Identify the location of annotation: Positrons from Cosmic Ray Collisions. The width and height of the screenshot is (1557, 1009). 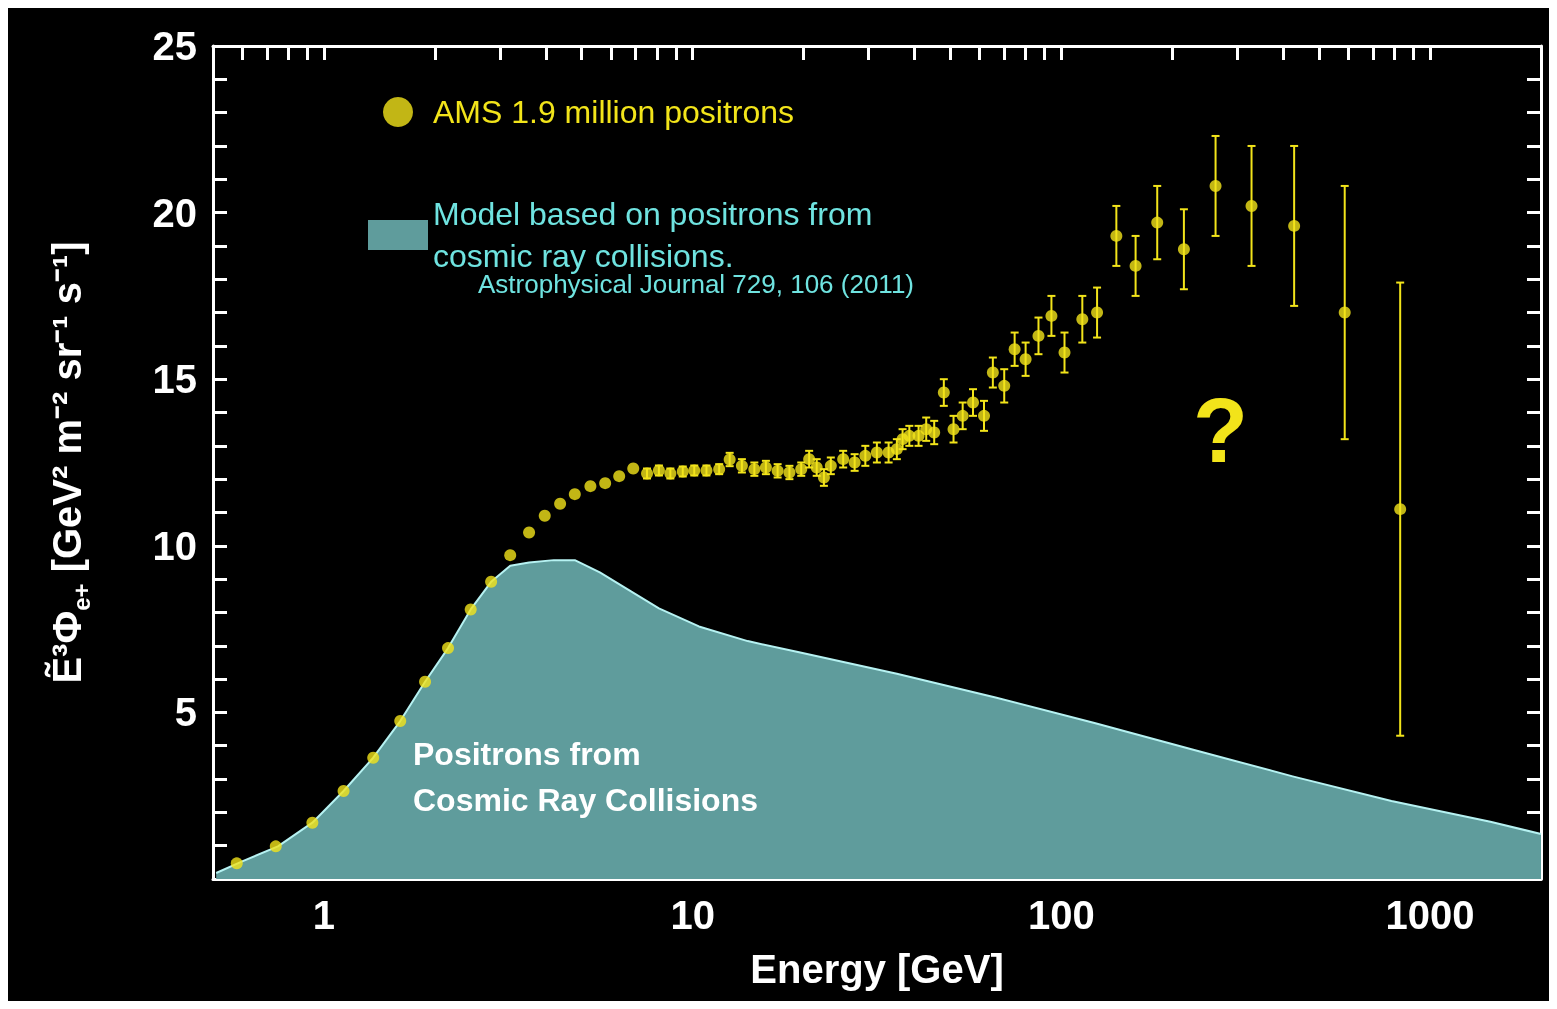
(585, 777).